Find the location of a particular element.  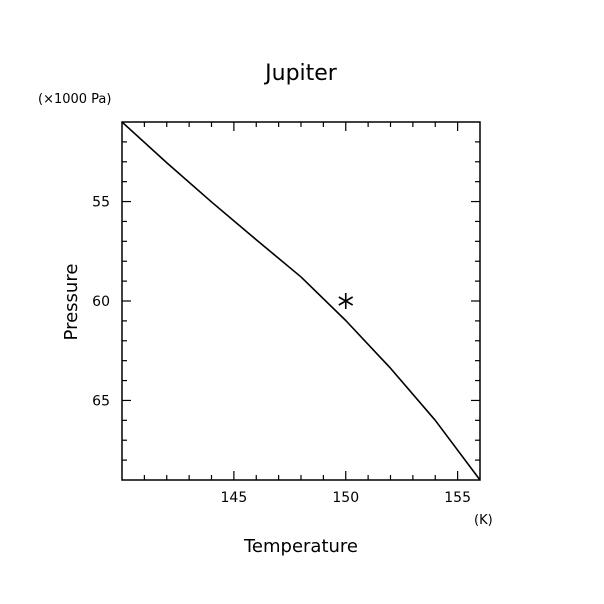

x-tick-label: 145 is located at coordinates (234, 498).